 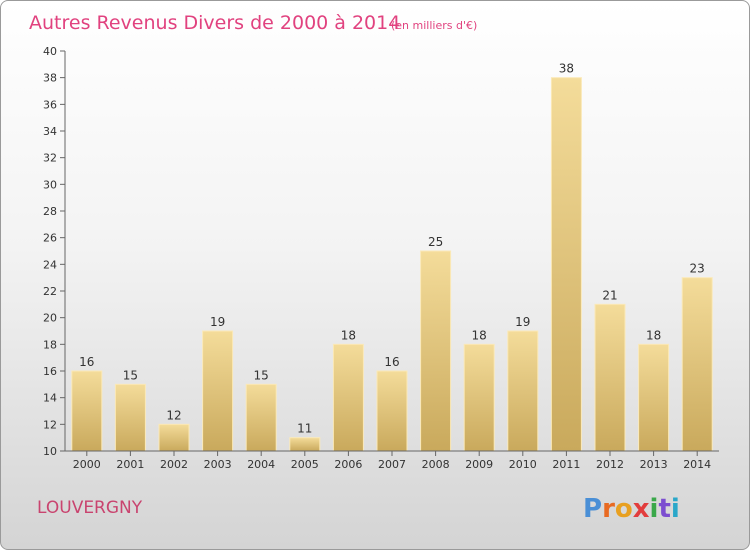 I want to click on y-tick-label: 16, so click(x=50, y=371).